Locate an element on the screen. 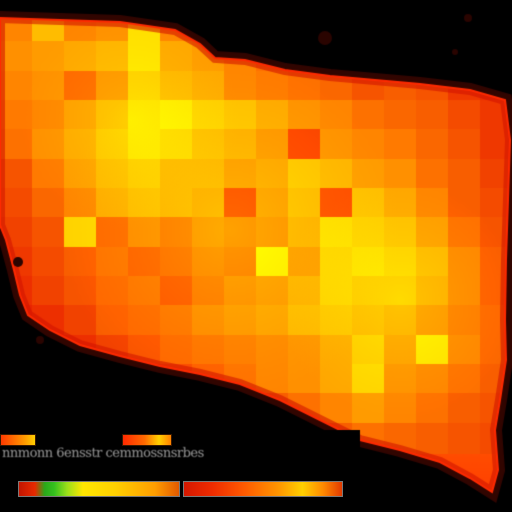  legend-swatch-right is located at coordinates (147, 440).